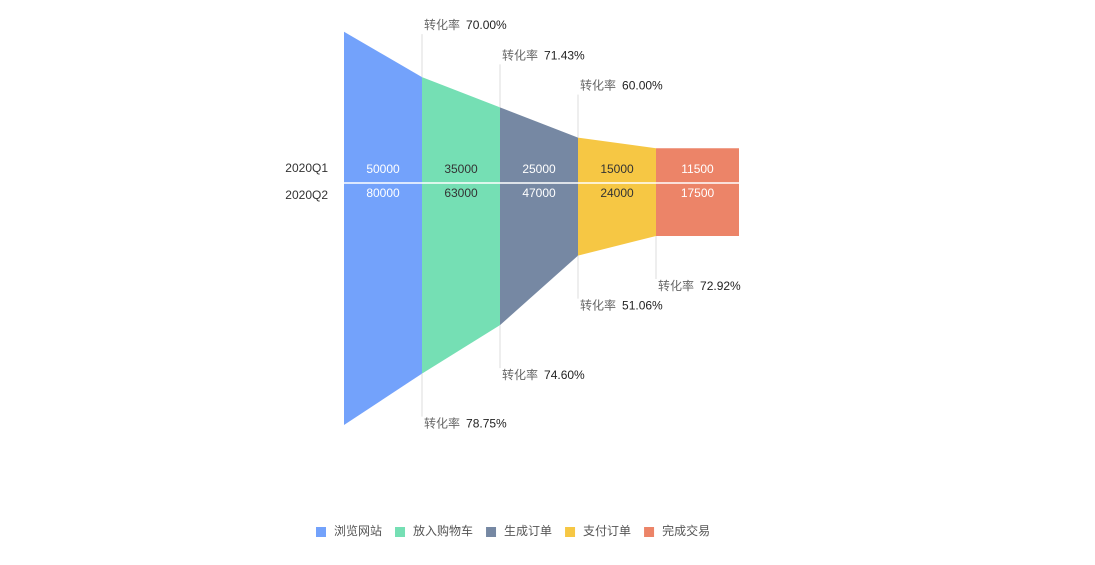 Image resolution: width=1095 pixels, height=565 pixels. I want to click on conversion-value: 74.60%, so click(564, 375).